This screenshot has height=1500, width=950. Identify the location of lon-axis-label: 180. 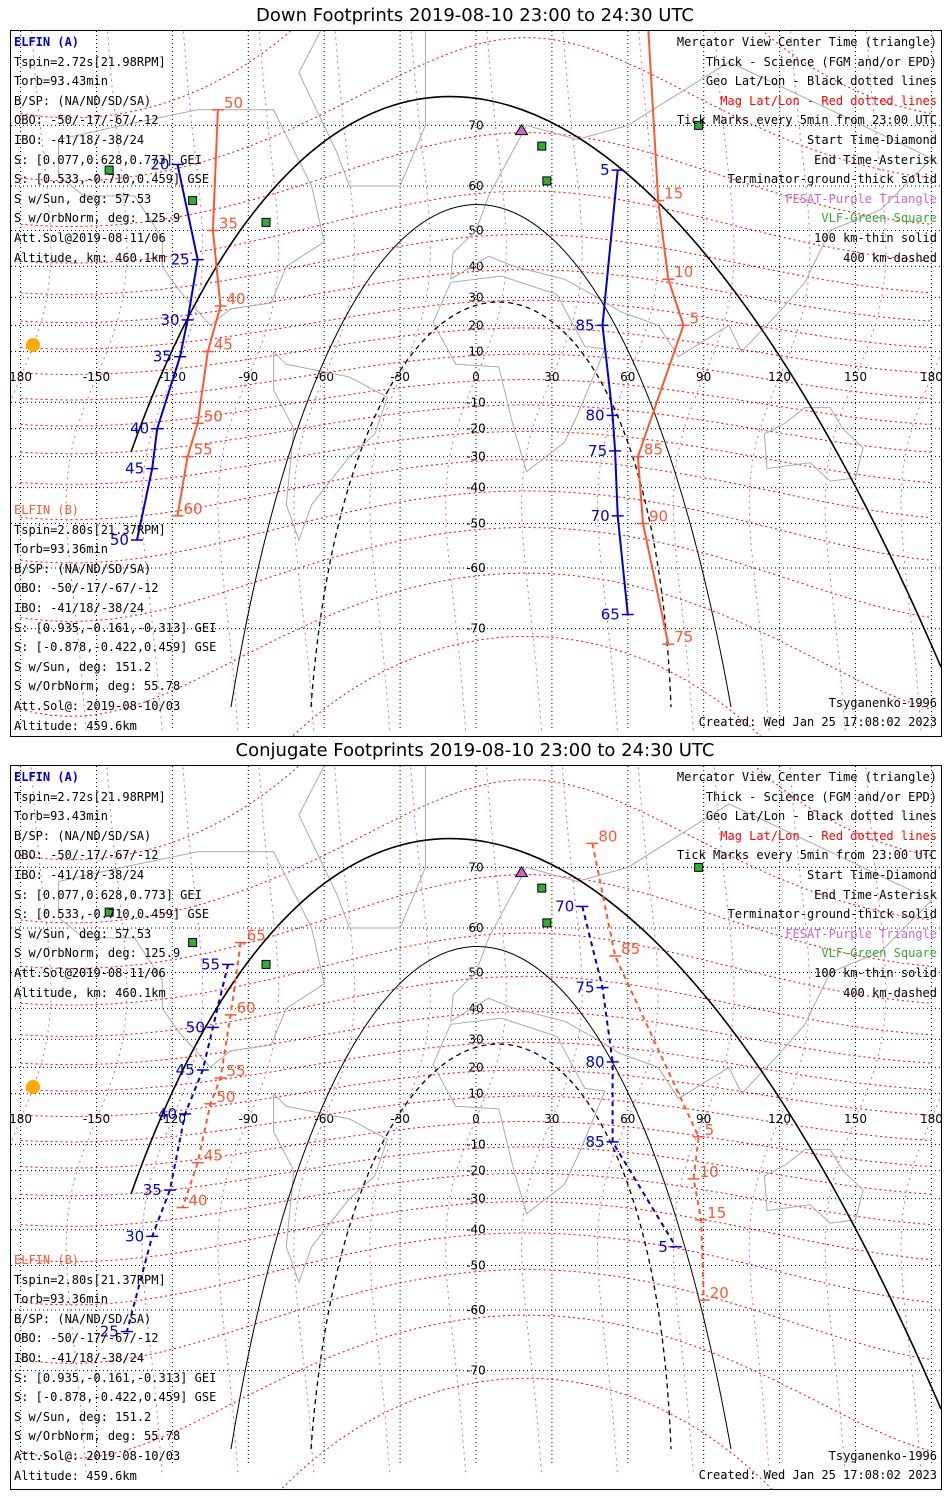
(930, 1119).